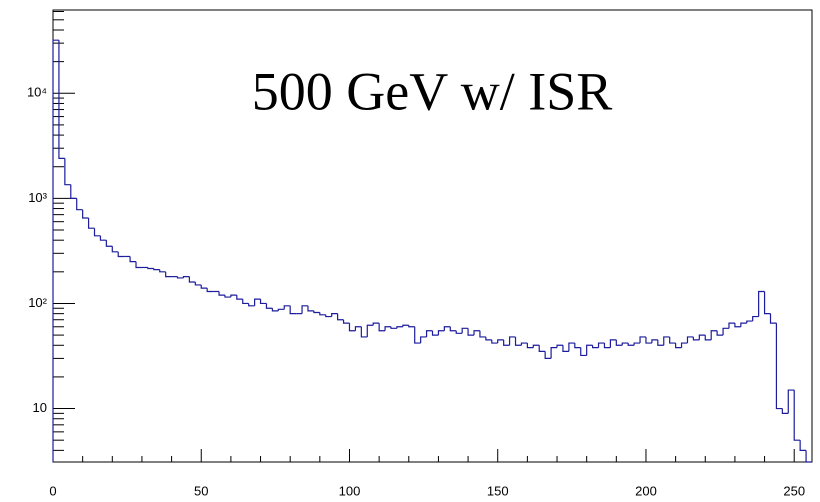 This screenshot has width=820, height=502. What do you see at coordinates (37, 302) in the screenshot?
I see `y-tick-label: 10²` at bounding box center [37, 302].